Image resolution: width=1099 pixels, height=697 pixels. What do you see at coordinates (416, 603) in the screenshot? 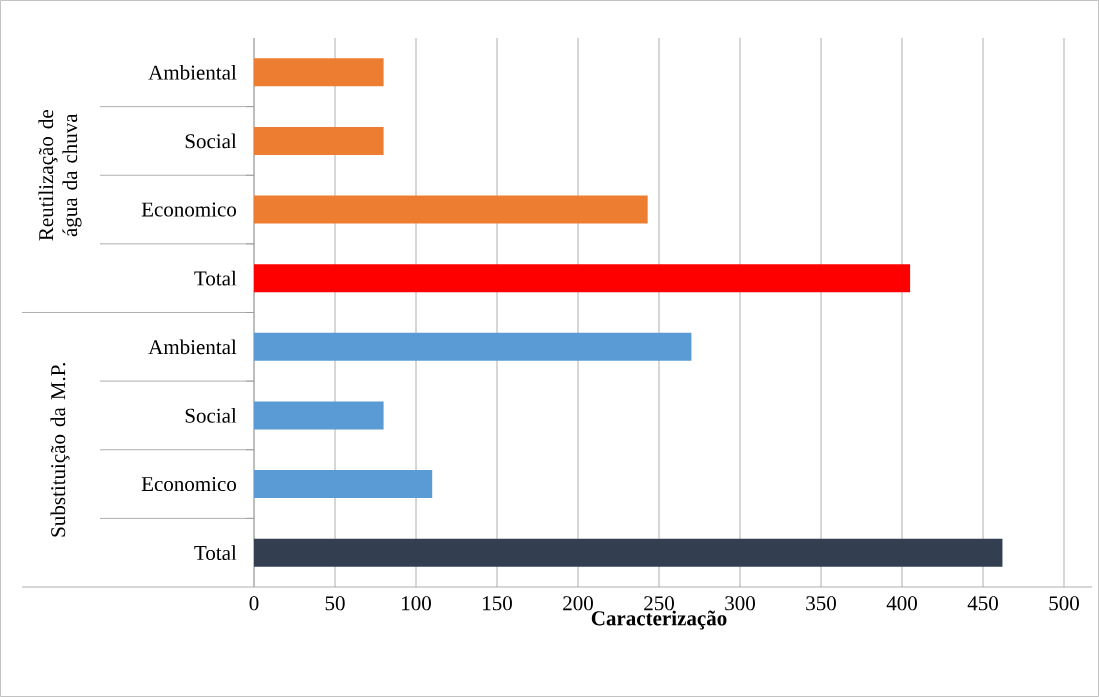
I see `x-tick-label: 100` at bounding box center [416, 603].